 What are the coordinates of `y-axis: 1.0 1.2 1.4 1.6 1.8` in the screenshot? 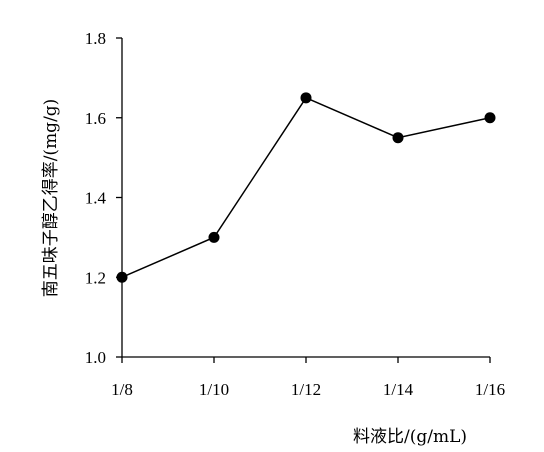 It's located at (104, 198).